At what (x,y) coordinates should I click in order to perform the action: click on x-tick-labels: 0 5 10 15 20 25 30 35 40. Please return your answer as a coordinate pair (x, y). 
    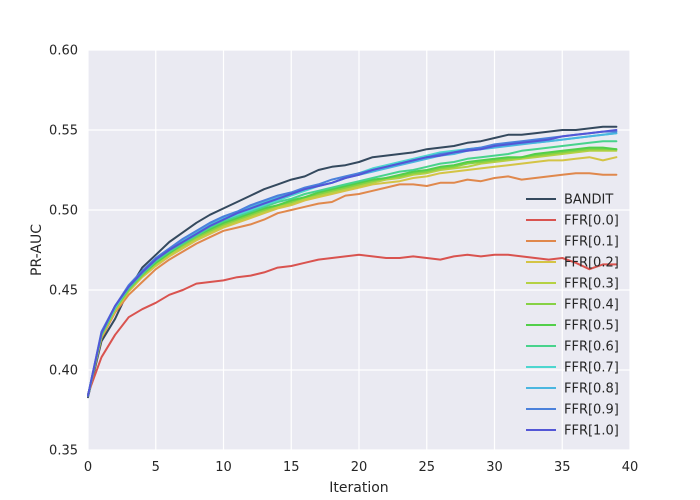
    Looking at the image, I should click on (361, 467).